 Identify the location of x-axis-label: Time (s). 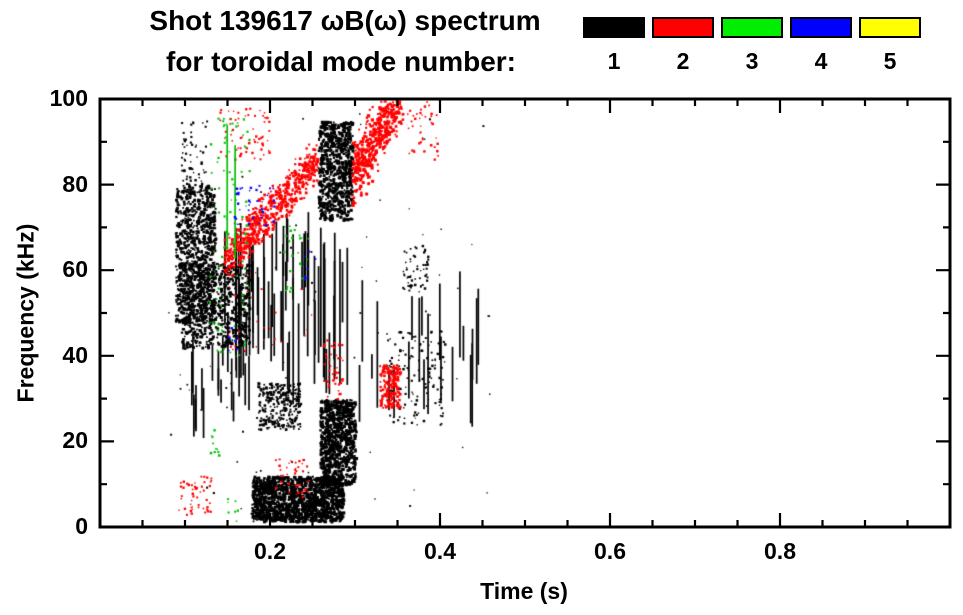
(524, 591).